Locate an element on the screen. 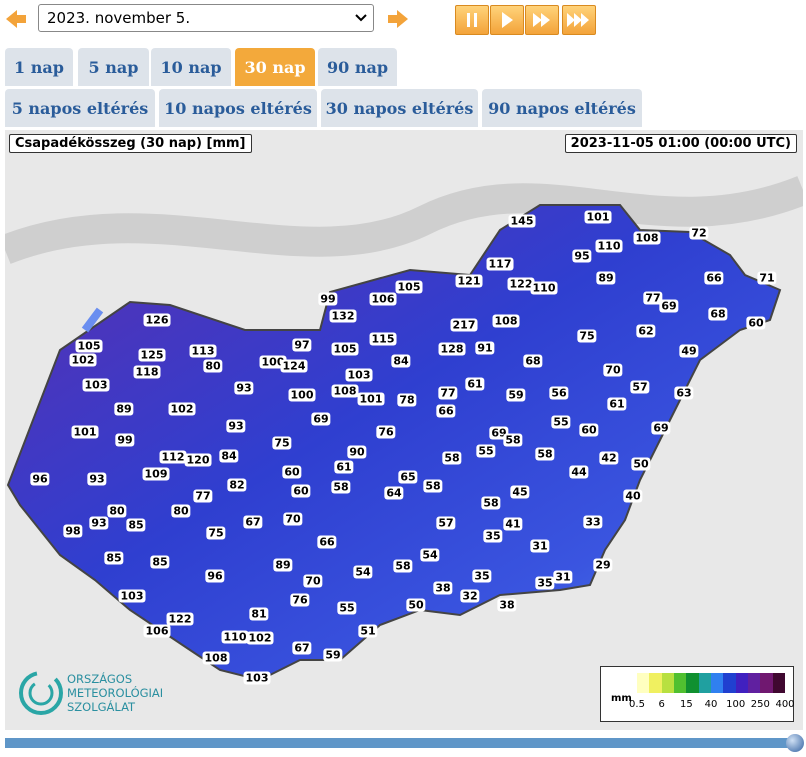 The width and height of the screenshot is (806, 757). station-value: 61 is located at coordinates (617, 404).